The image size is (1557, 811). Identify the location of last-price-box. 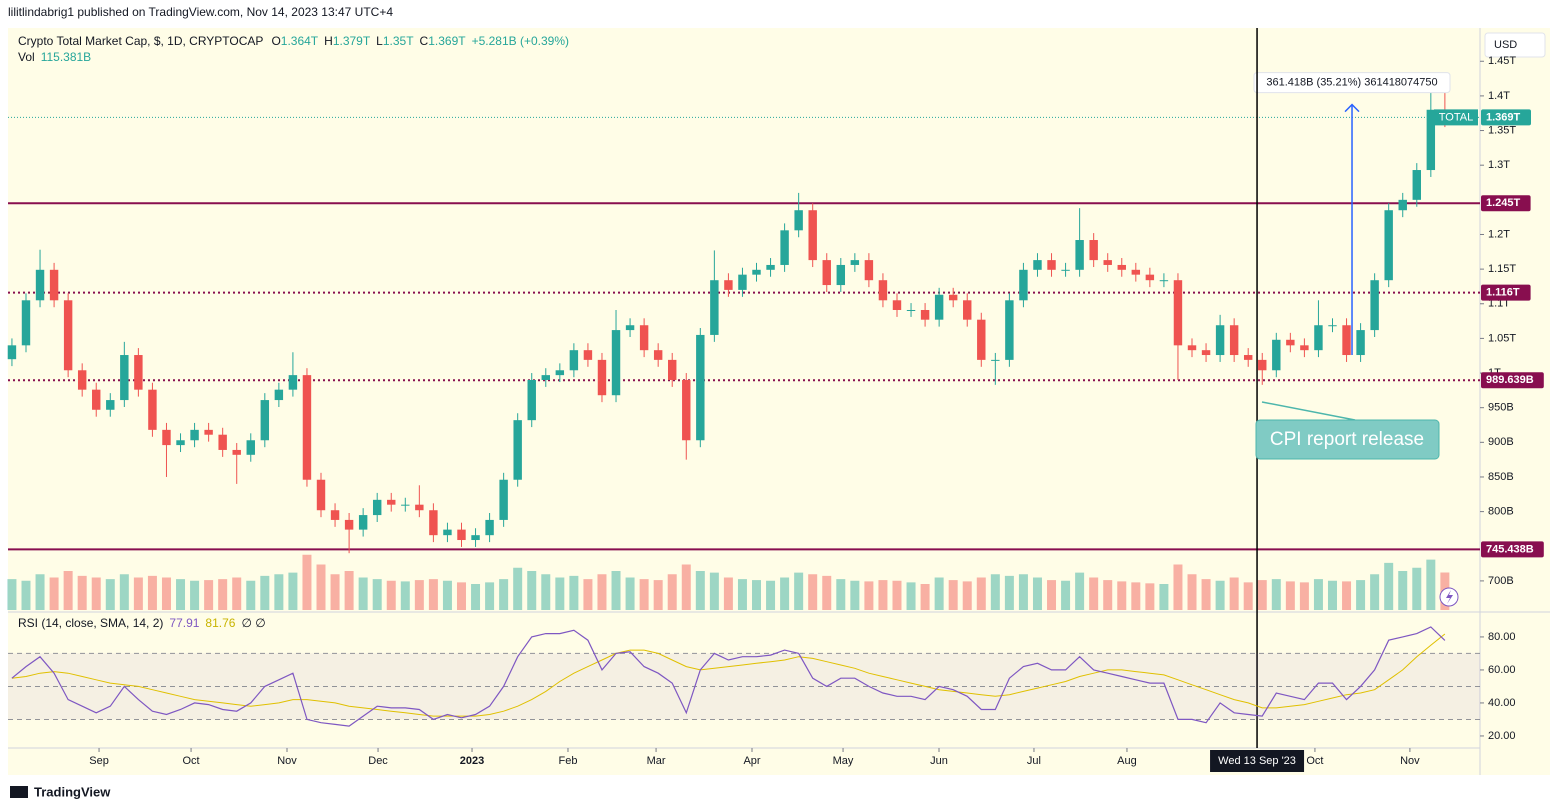
(1506, 117).